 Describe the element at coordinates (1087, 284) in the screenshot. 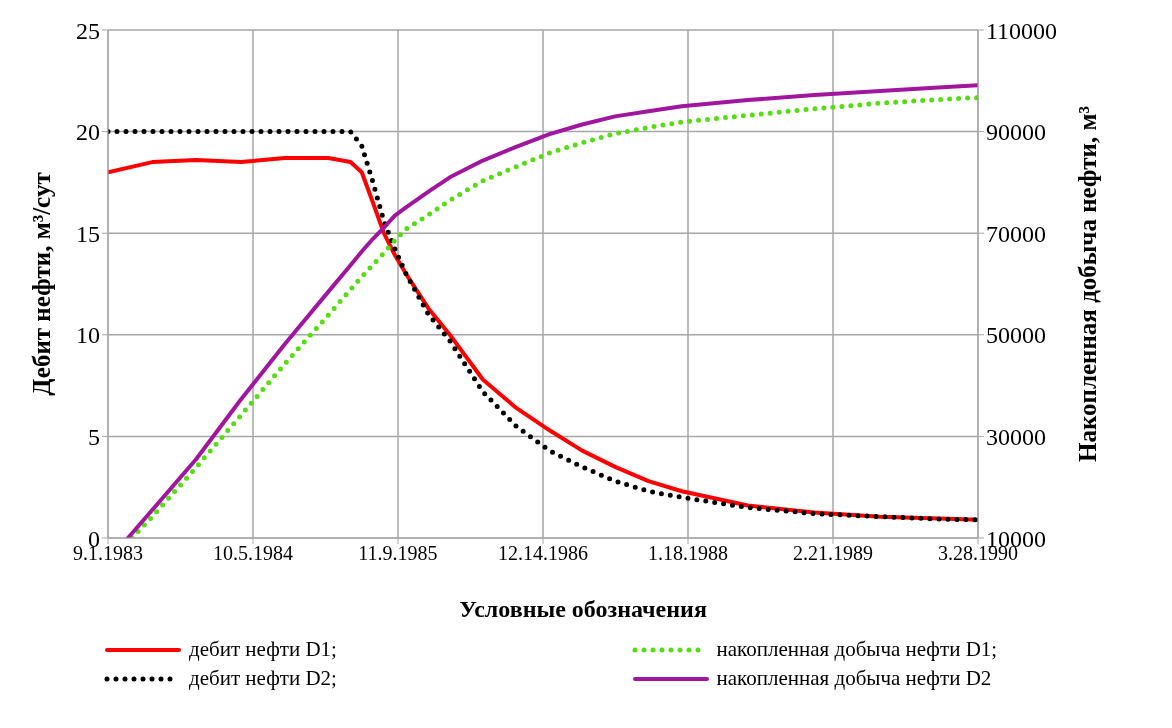

I see `y2-axis-title: Накопленная добыча нефти, м³` at that location.